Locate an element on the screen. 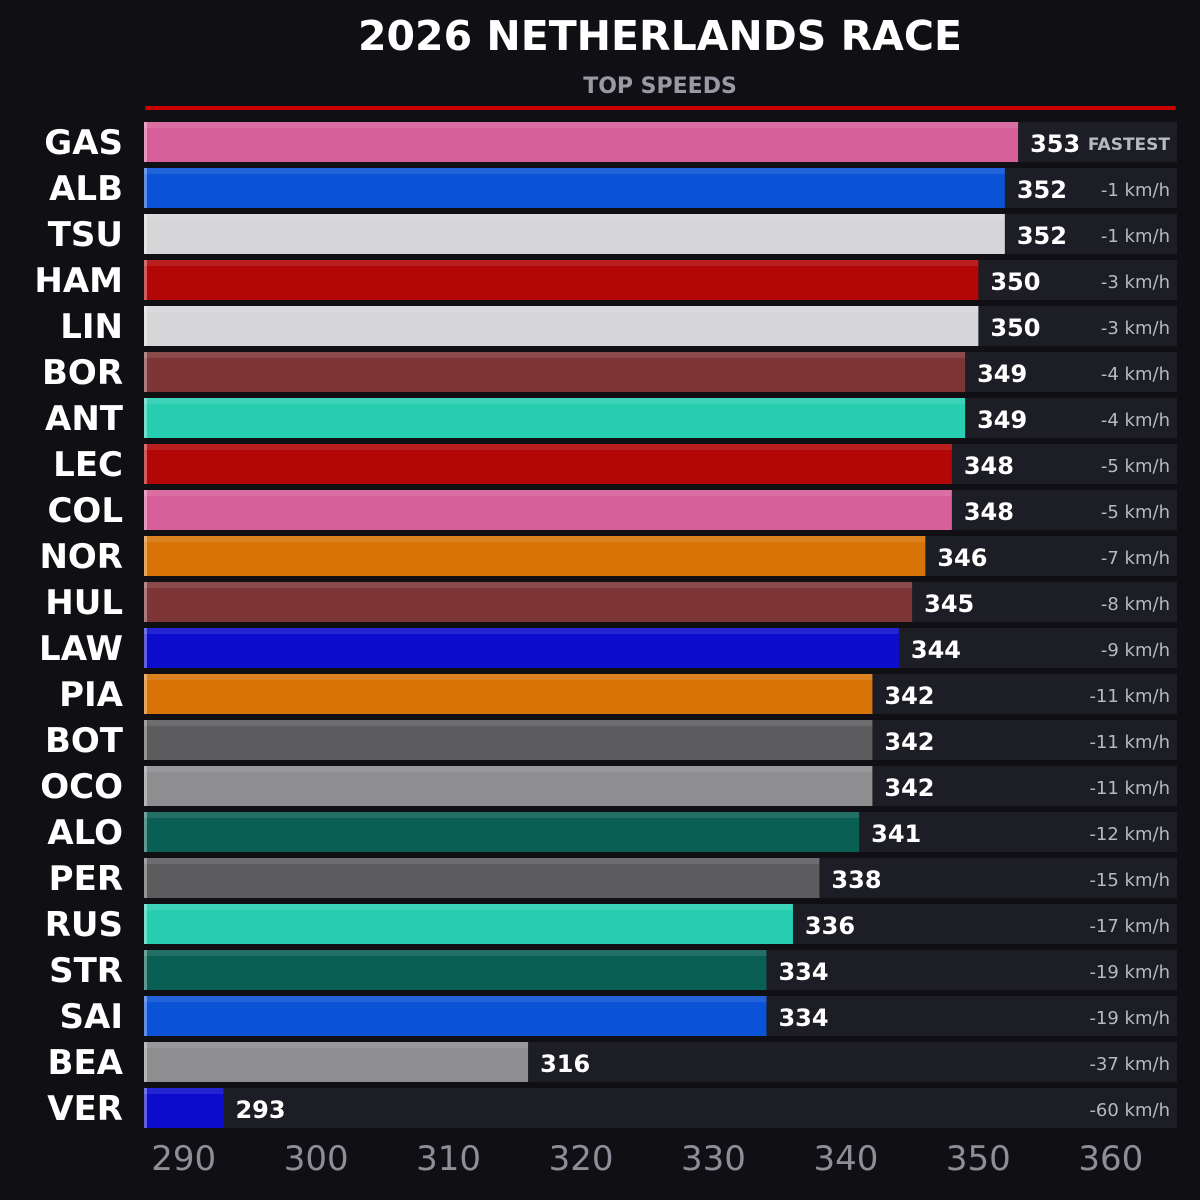 The image size is (1200, 1200). x-tick-label: 300 is located at coordinates (316, 1159).